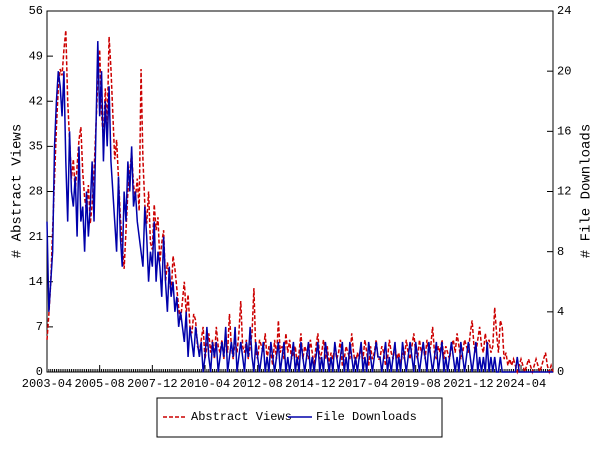 This screenshot has height=450, width=600. I want to click on y2-axis-label: # File Downloads, so click(587, 191).